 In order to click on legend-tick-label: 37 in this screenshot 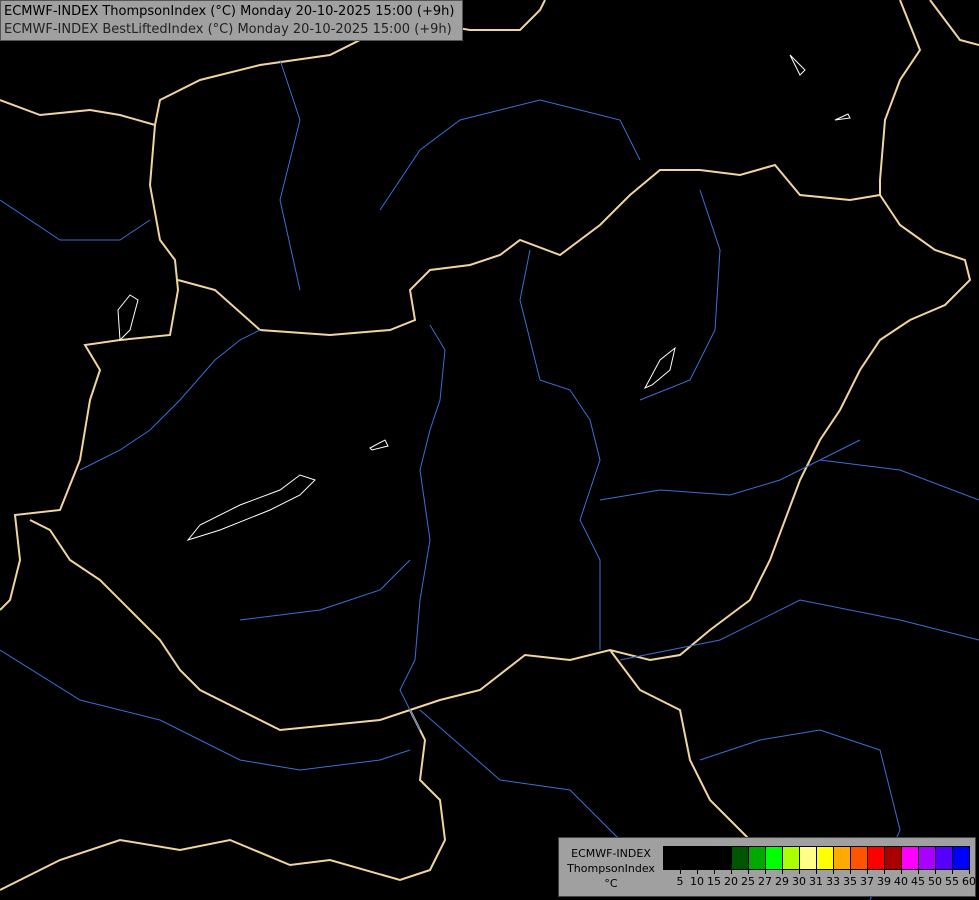, I will do `click(867, 881)`.